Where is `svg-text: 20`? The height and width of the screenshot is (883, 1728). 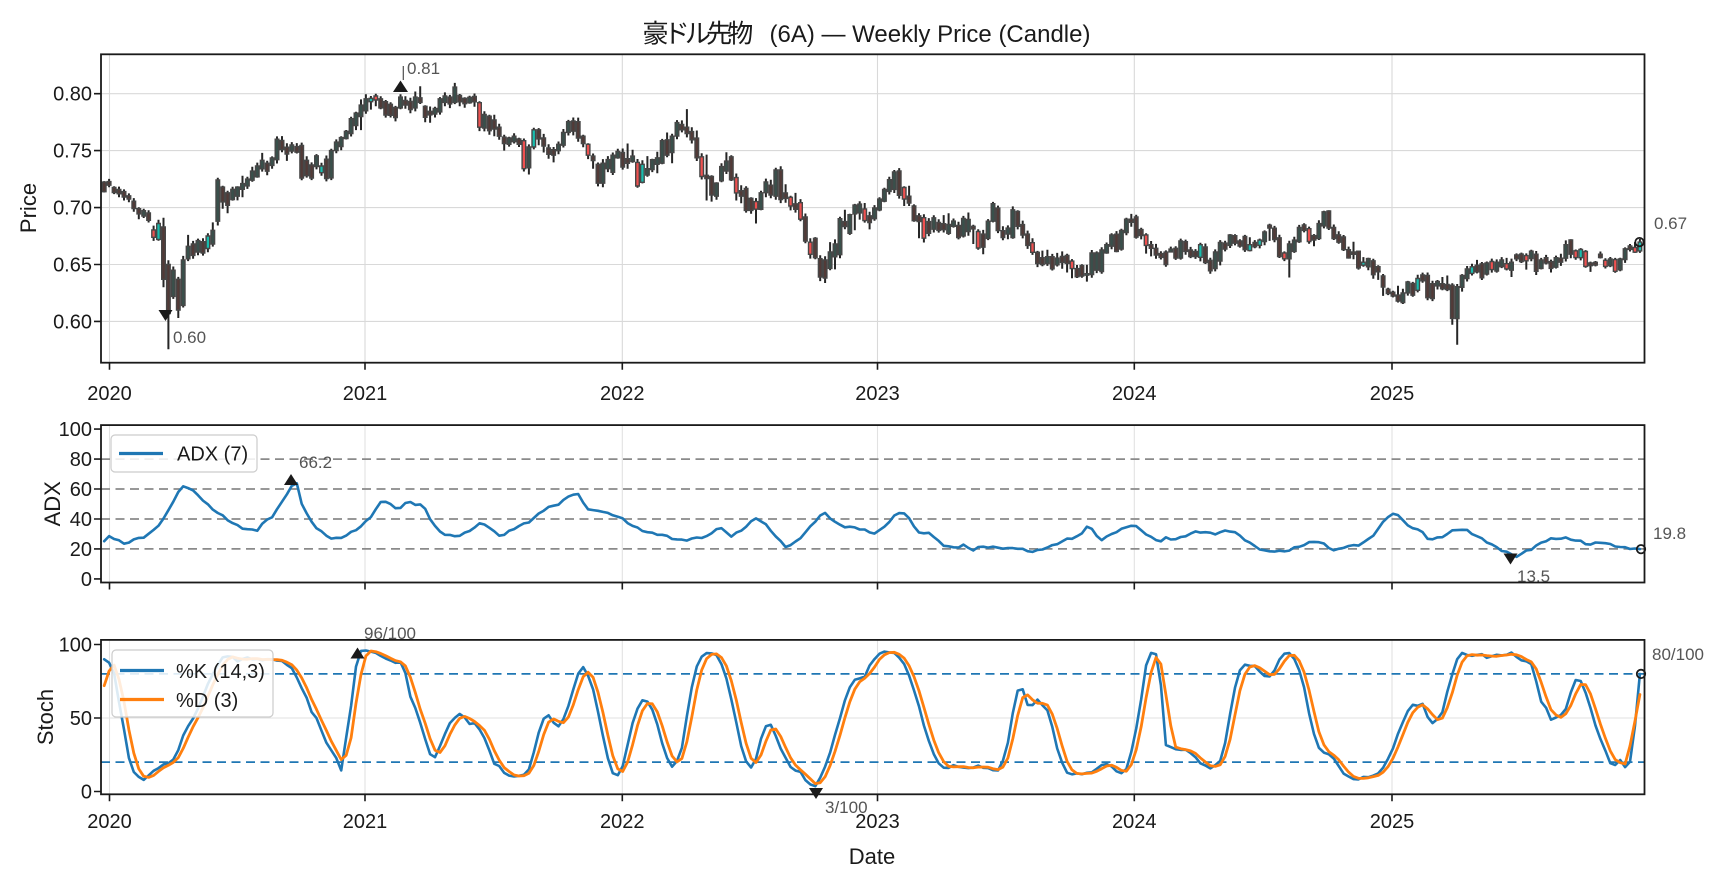
svg-text: 20 is located at coordinates (81, 550).